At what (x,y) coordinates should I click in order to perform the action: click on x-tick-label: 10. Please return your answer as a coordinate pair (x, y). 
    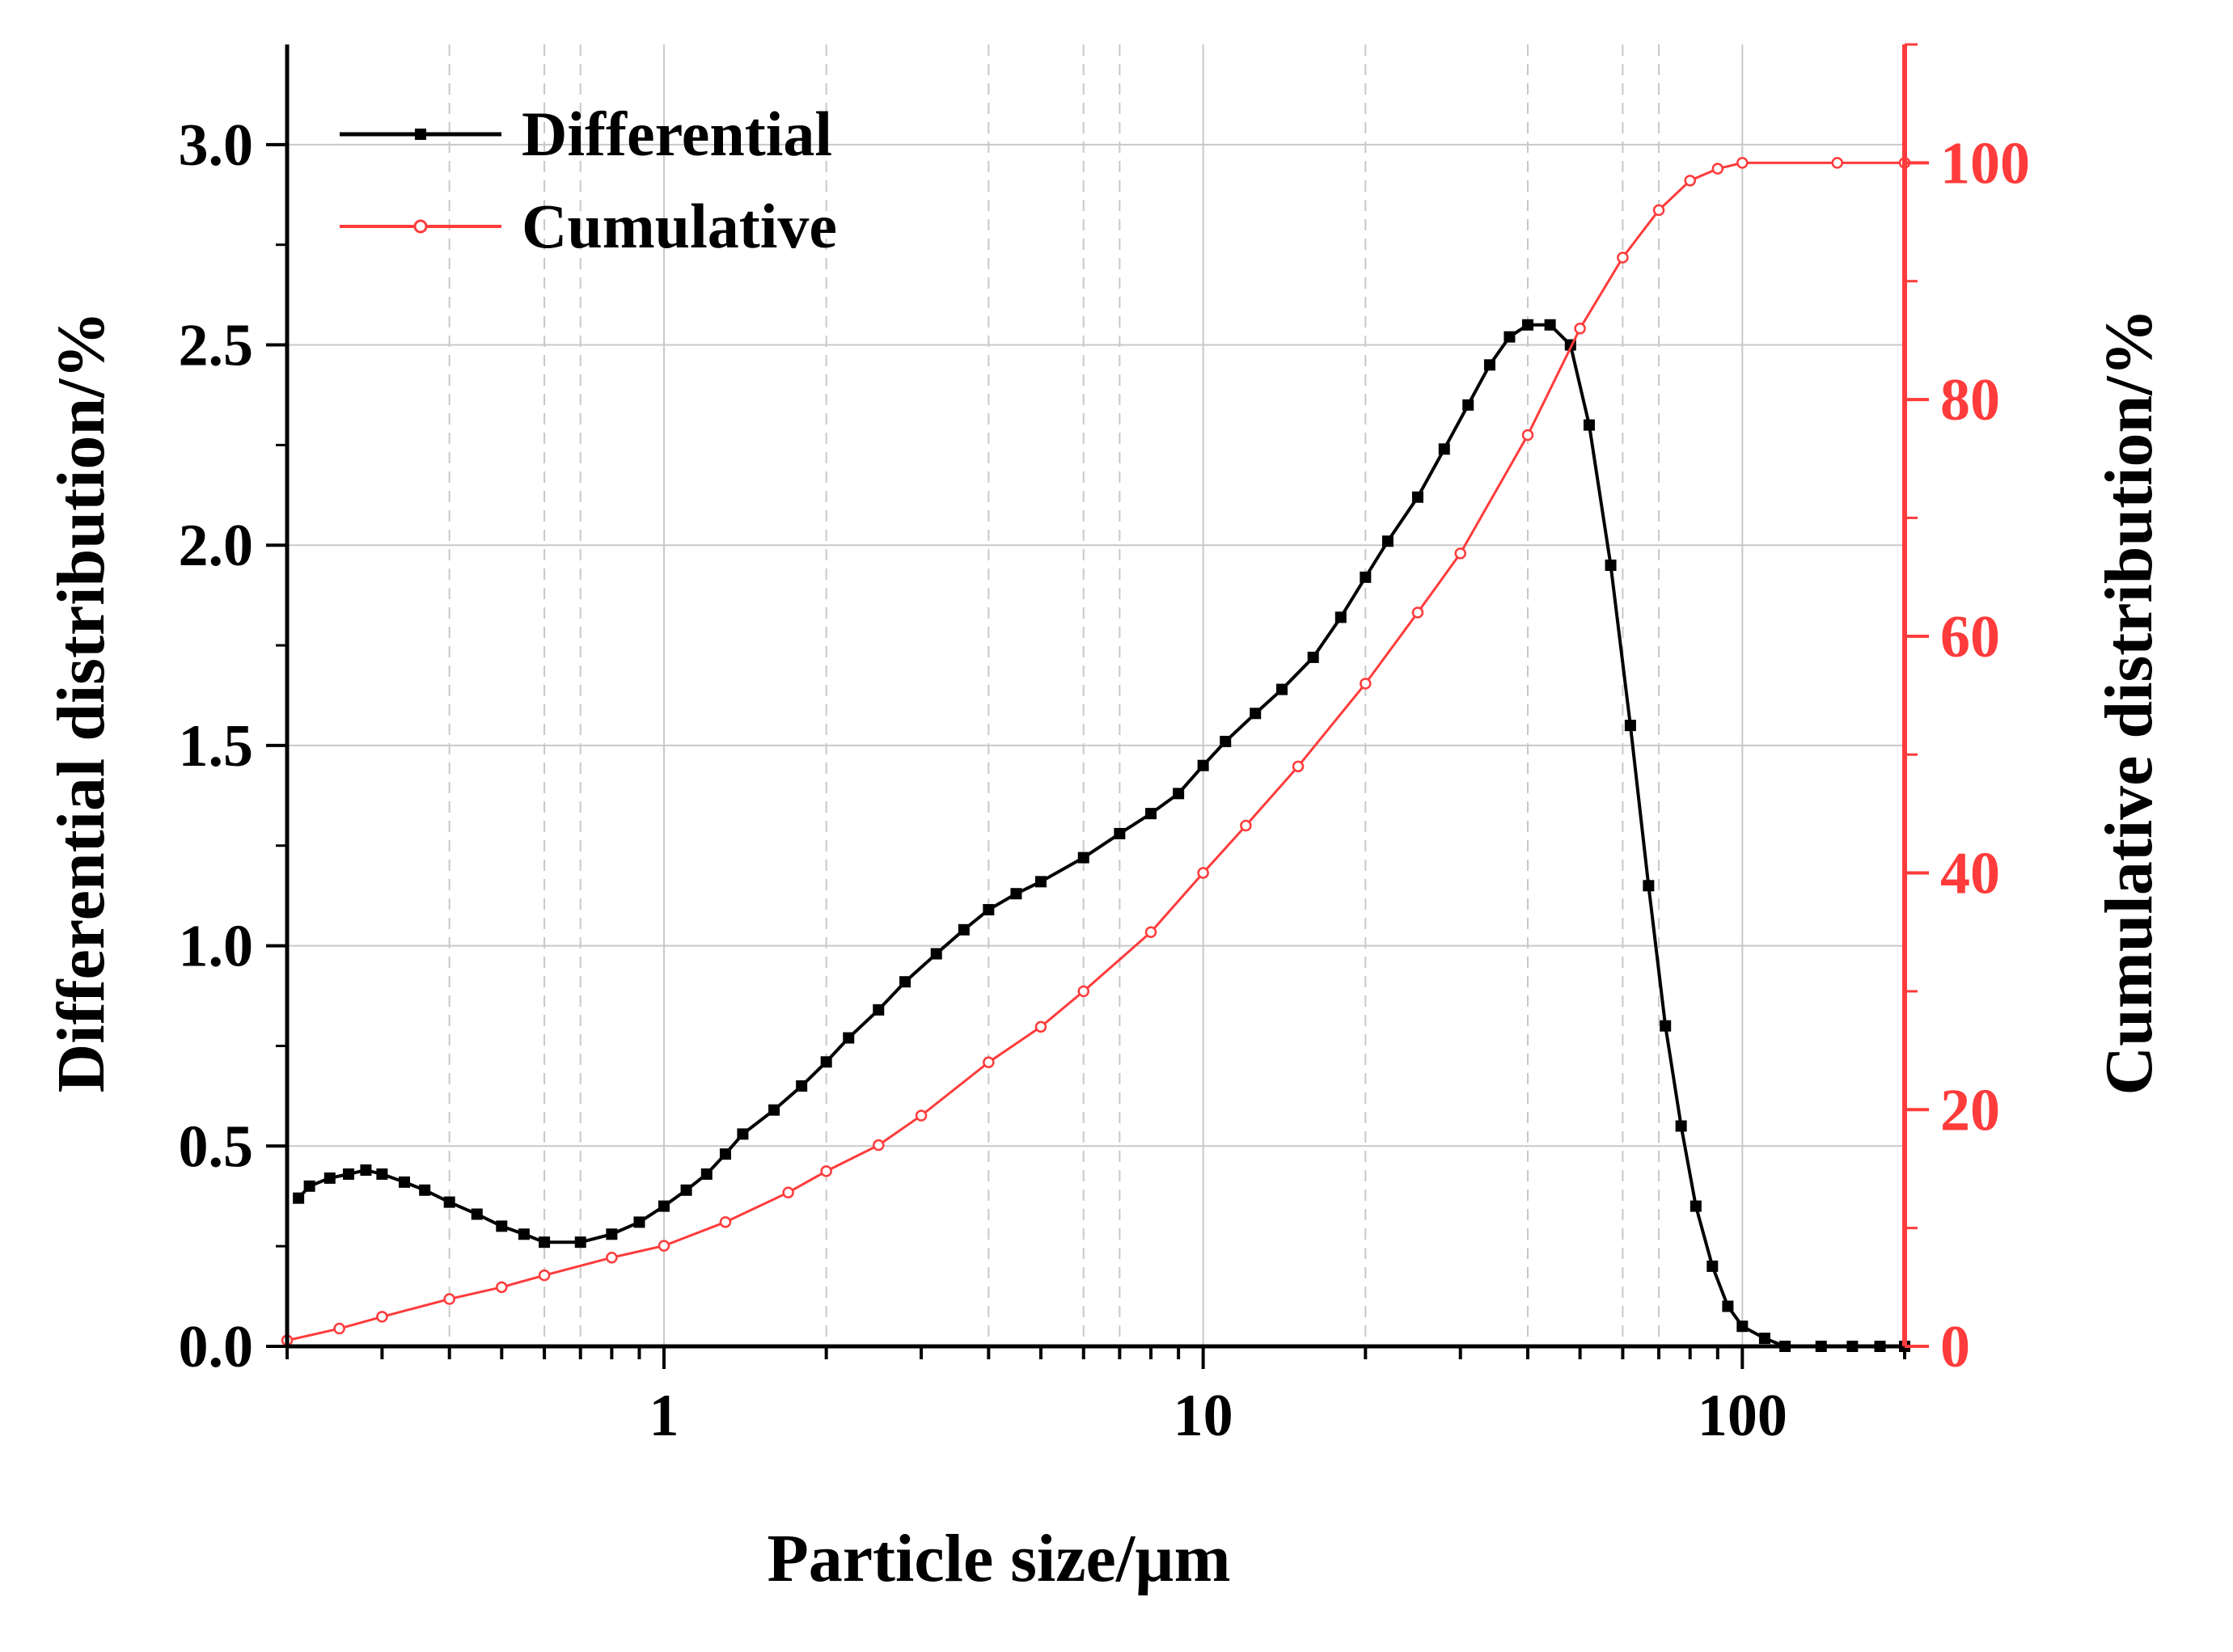
    Looking at the image, I should click on (1203, 1416).